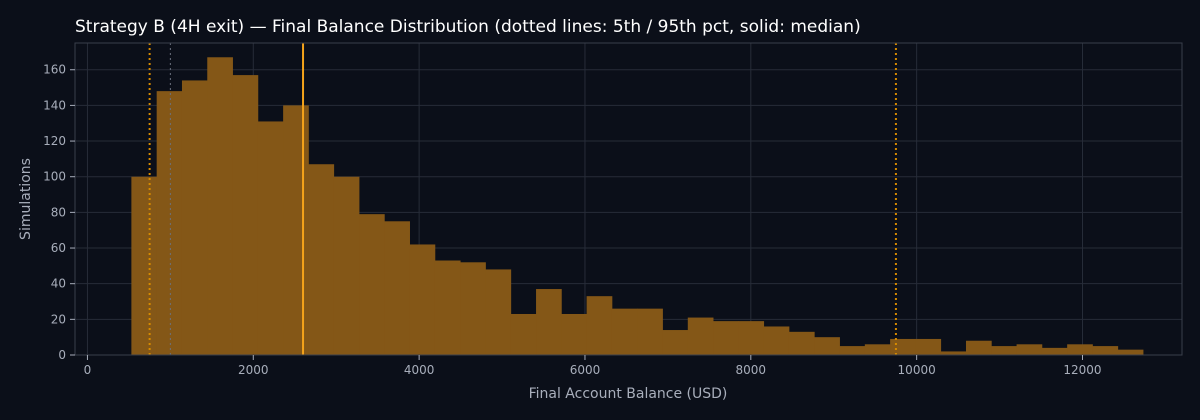 The height and width of the screenshot is (420, 1200). Describe the element at coordinates (54, 105) in the screenshot. I see `y-tick-label: 140` at that location.